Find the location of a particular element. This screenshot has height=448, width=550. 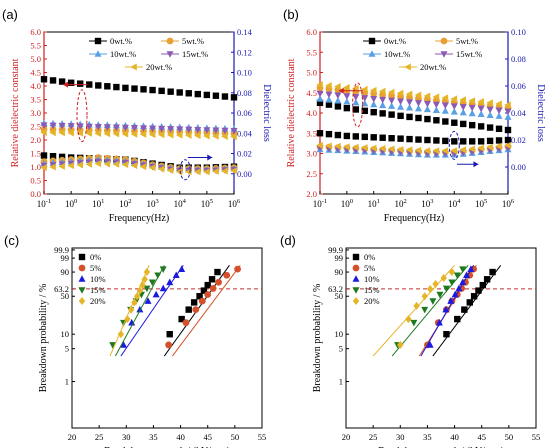

x-tick-label: 10⁻¹ is located at coordinates (320, 203).